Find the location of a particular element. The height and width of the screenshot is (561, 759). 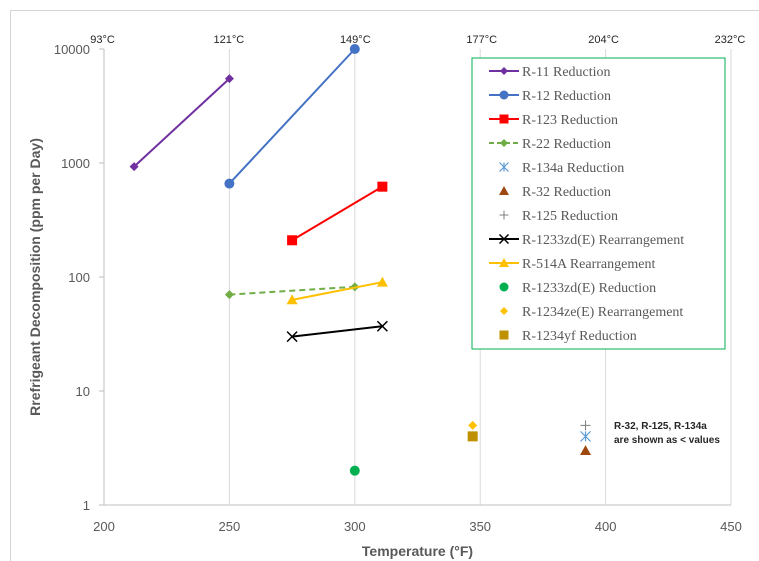

legend-item: R-22 Reduction is located at coordinates (550, 144).